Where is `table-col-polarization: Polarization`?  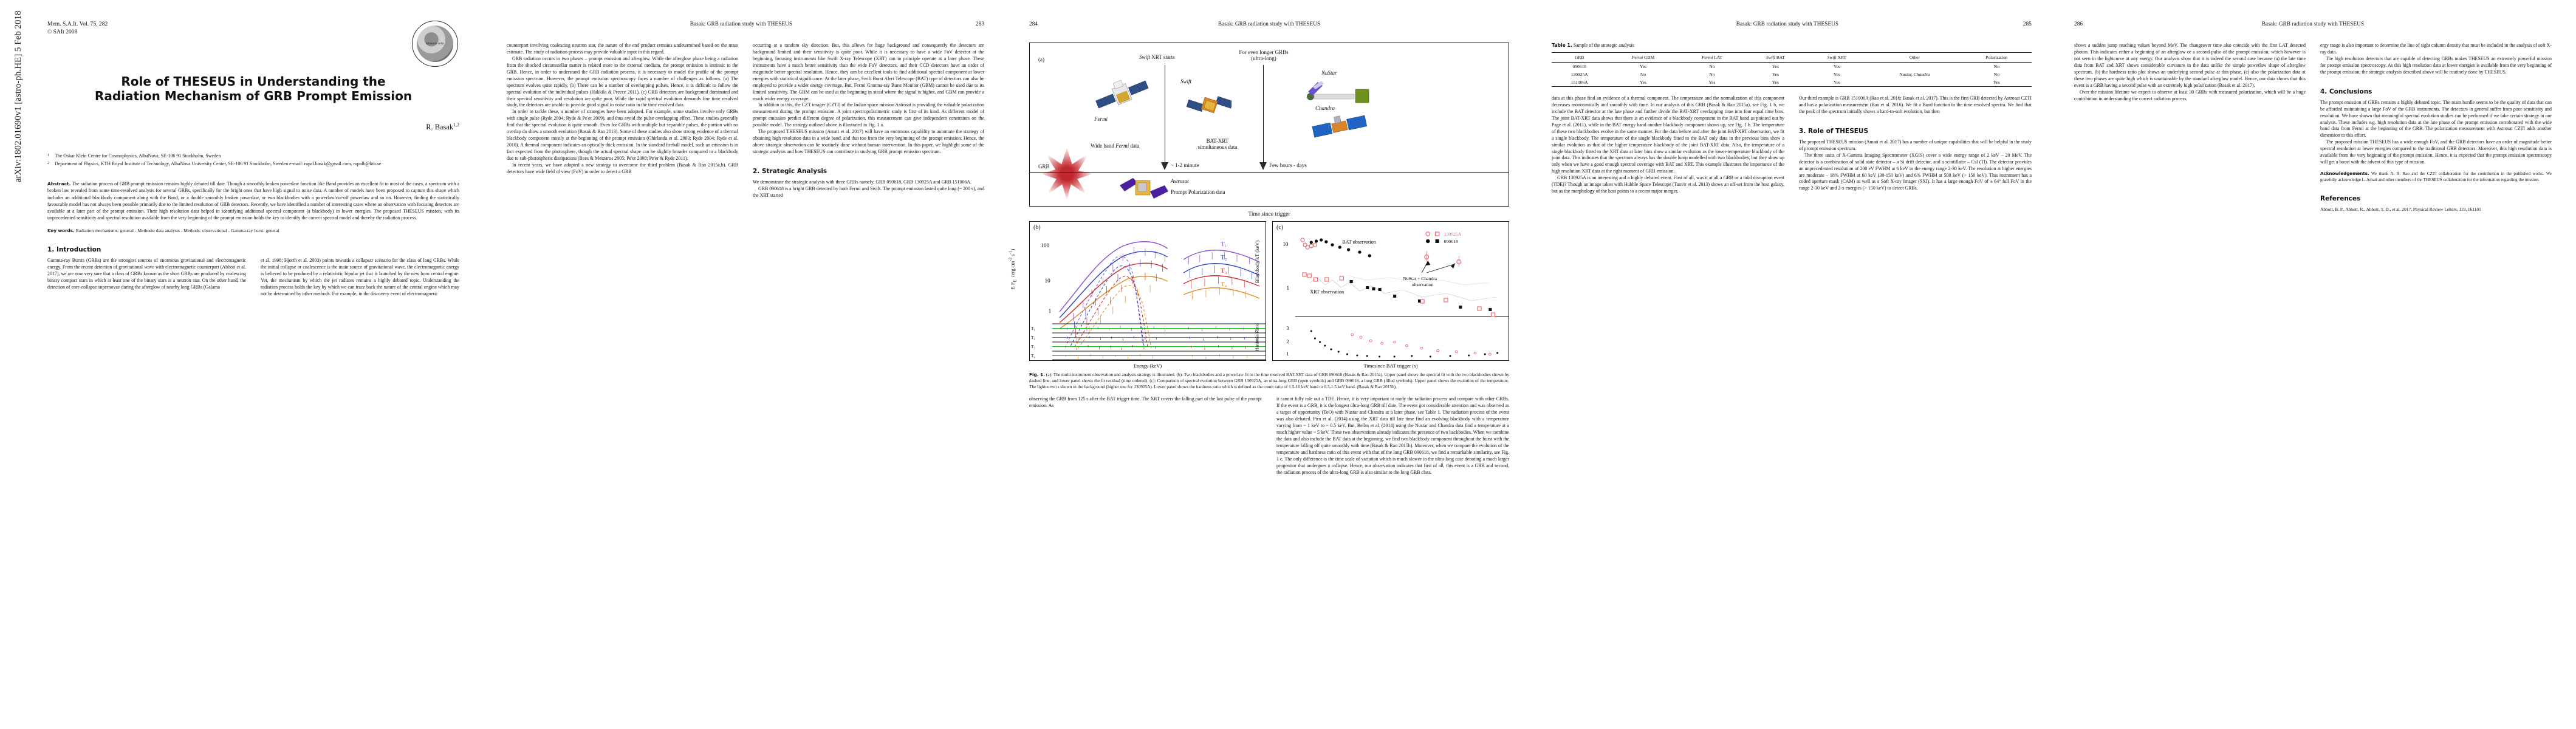 table-col-polarization: Polarization is located at coordinates (1997, 57).